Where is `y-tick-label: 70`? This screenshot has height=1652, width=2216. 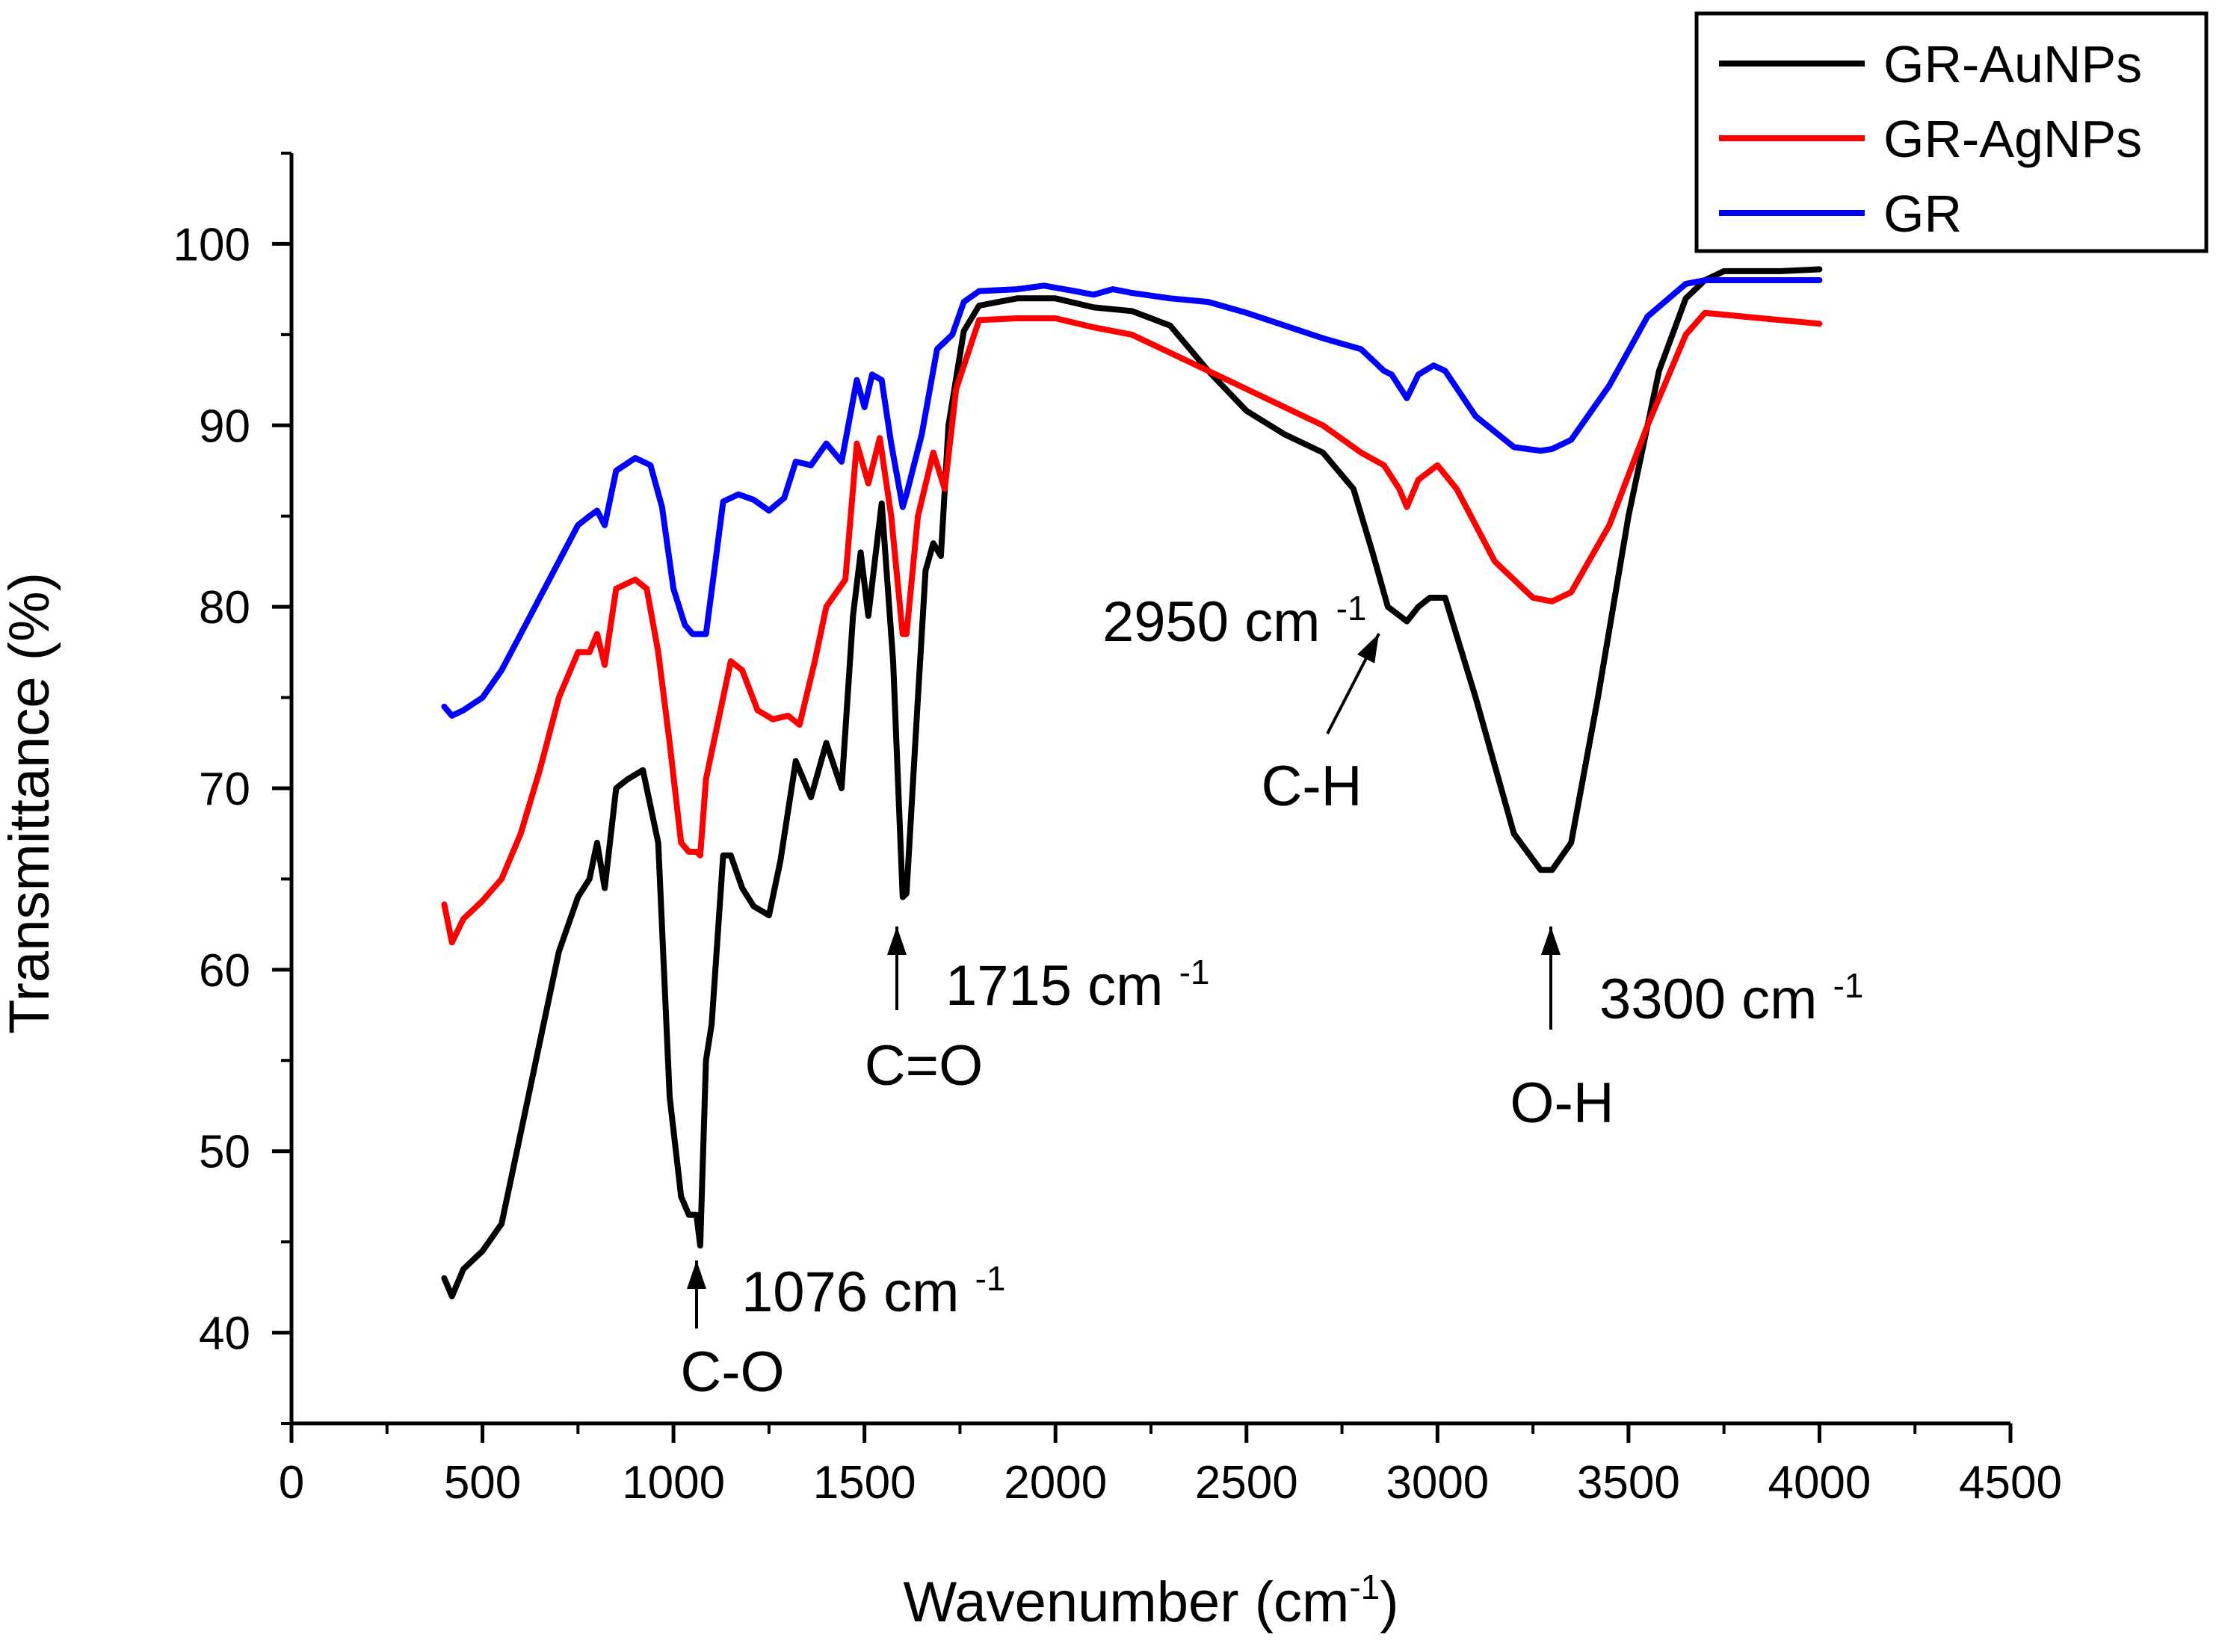 y-tick-label: 70 is located at coordinates (224, 789).